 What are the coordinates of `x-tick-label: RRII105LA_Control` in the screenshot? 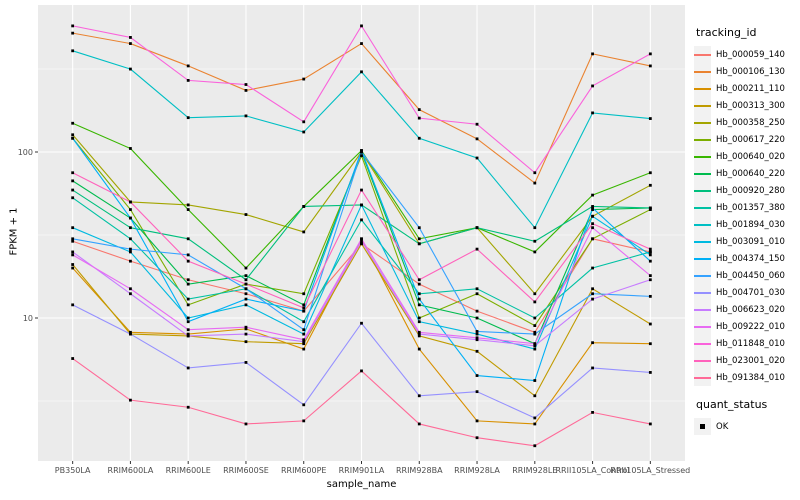 It's located at (593, 470).